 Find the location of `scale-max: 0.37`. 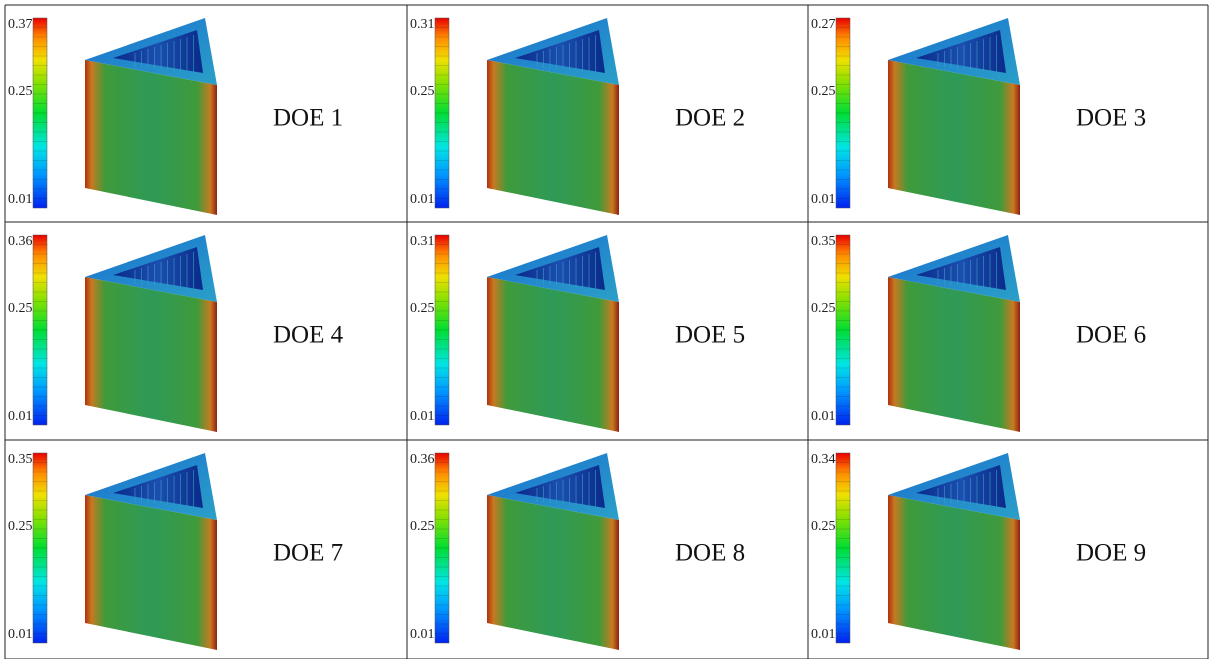

scale-max: 0.37 is located at coordinates (20, 24).